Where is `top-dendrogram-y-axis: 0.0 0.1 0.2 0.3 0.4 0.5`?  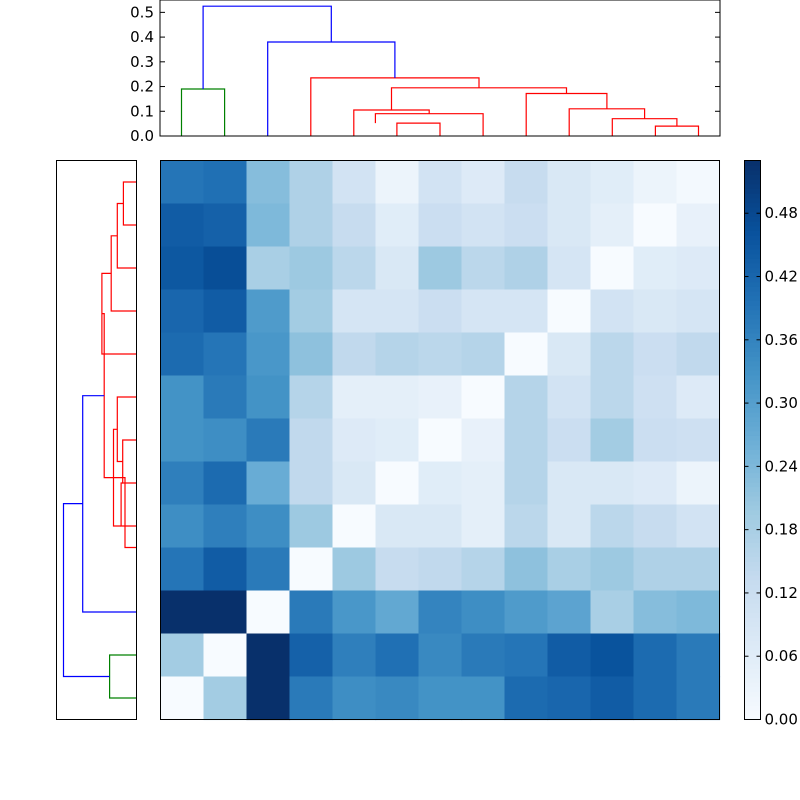 top-dendrogram-y-axis: 0.0 0.1 0.2 0.3 0.4 0.5 is located at coordinates (425, 74).